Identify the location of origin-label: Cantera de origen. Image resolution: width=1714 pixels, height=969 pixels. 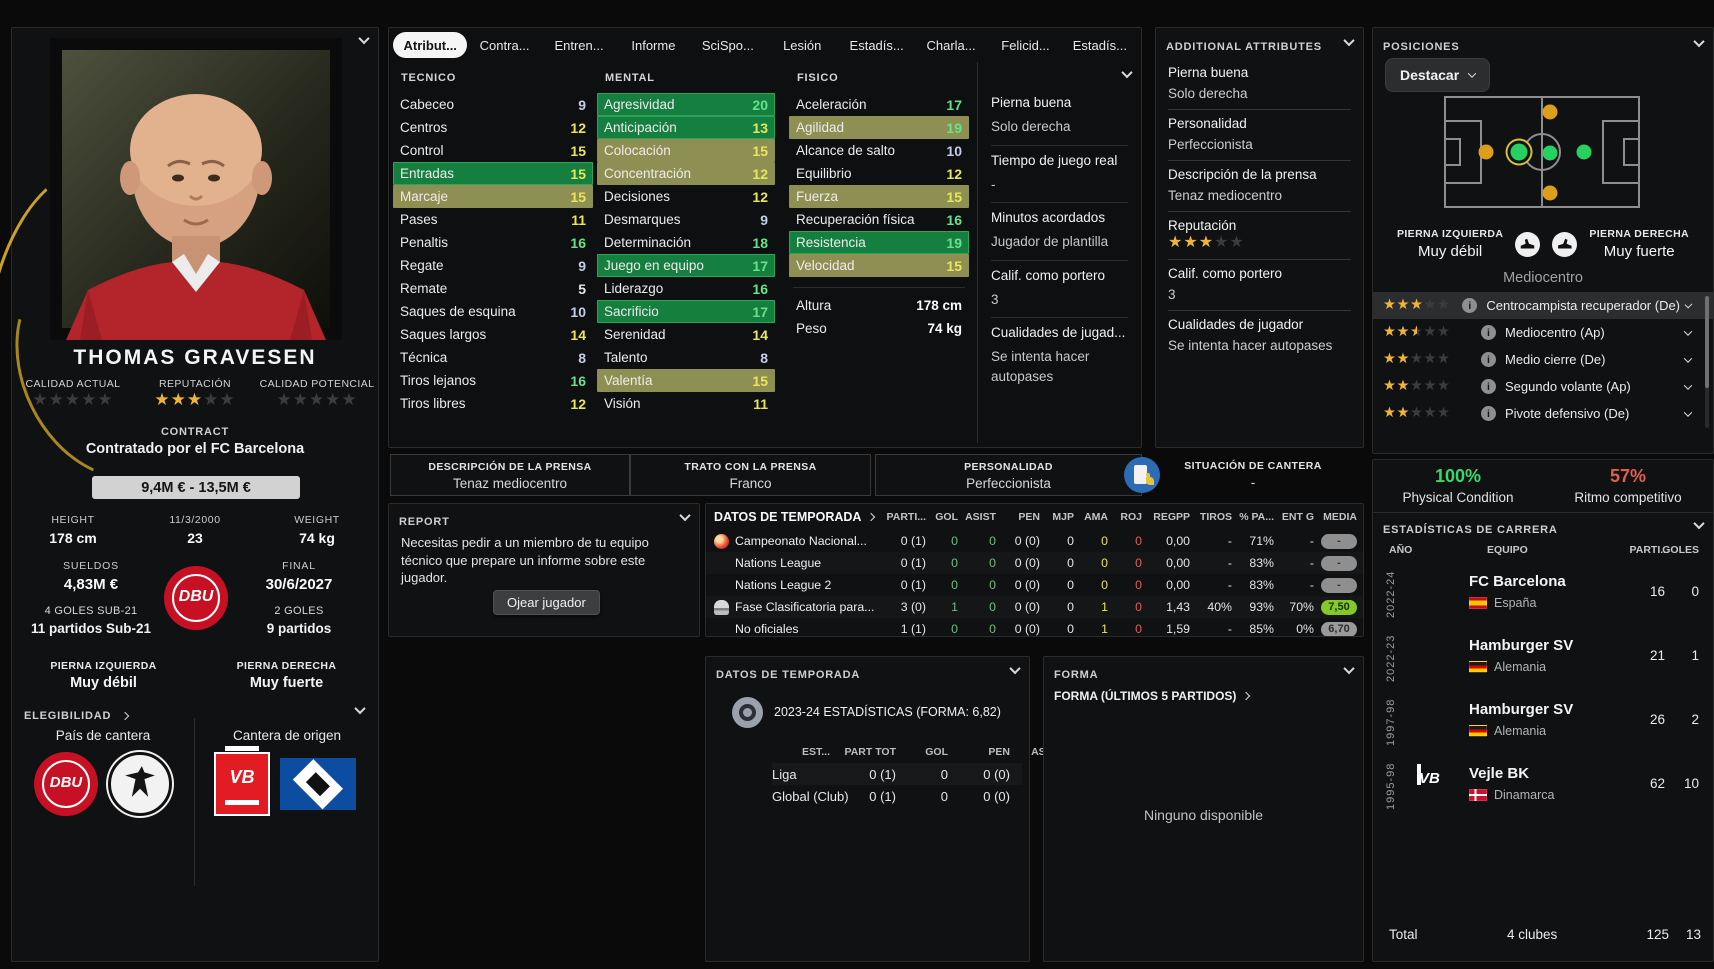
(287, 735).